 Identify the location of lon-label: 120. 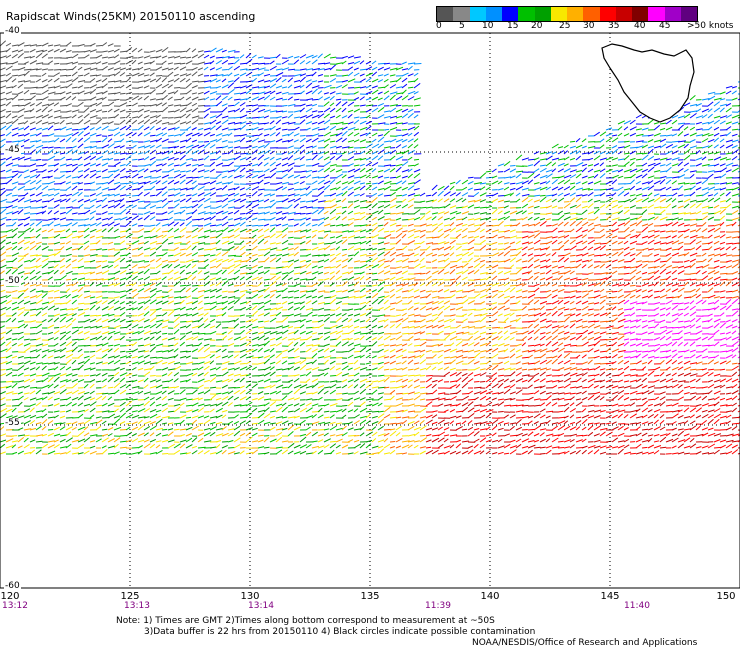
(10, 596).